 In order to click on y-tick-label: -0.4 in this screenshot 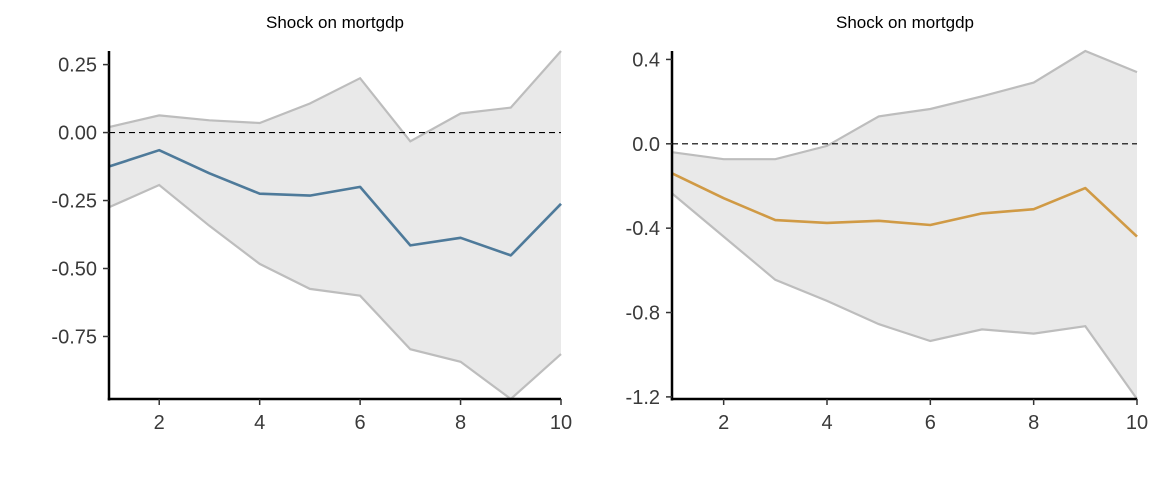, I will do `click(643, 229)`.